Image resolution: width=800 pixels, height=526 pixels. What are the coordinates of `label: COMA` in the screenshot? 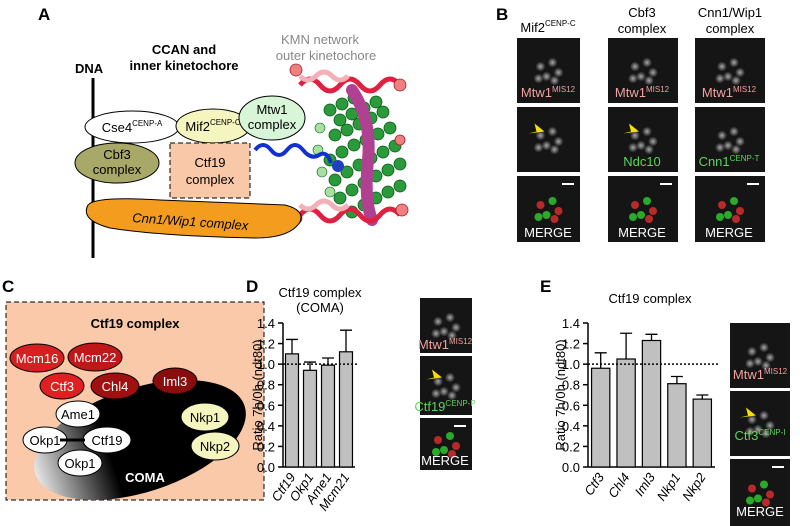 It's located at (145, 477).